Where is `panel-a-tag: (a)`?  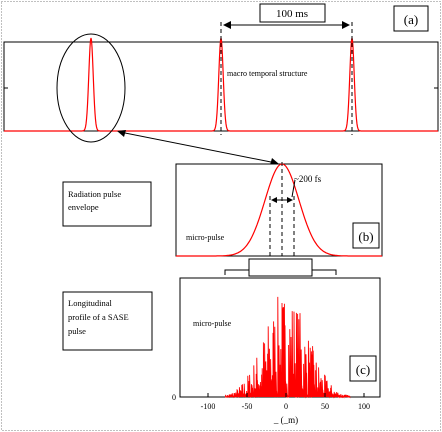
panel-a-tag: (a) is located at coordinates (411, 19).